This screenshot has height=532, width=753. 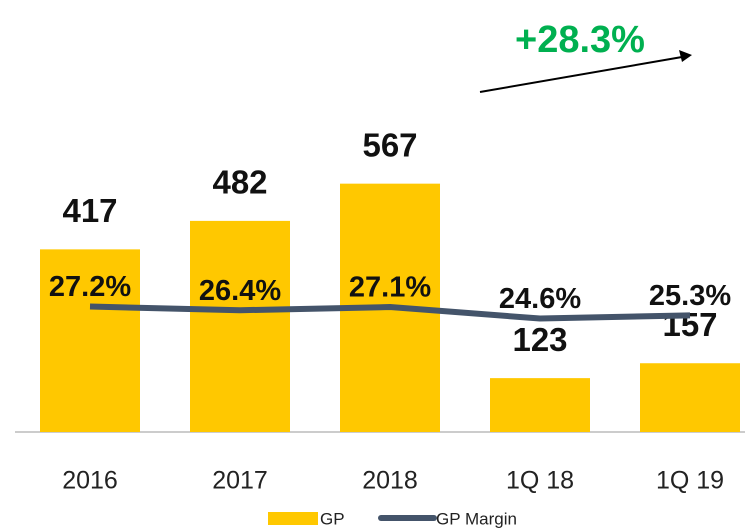 What do you see at coordinates (581, 74) in the screenshot?
I see `annotation-arrow` at bounding box center [581, 74].